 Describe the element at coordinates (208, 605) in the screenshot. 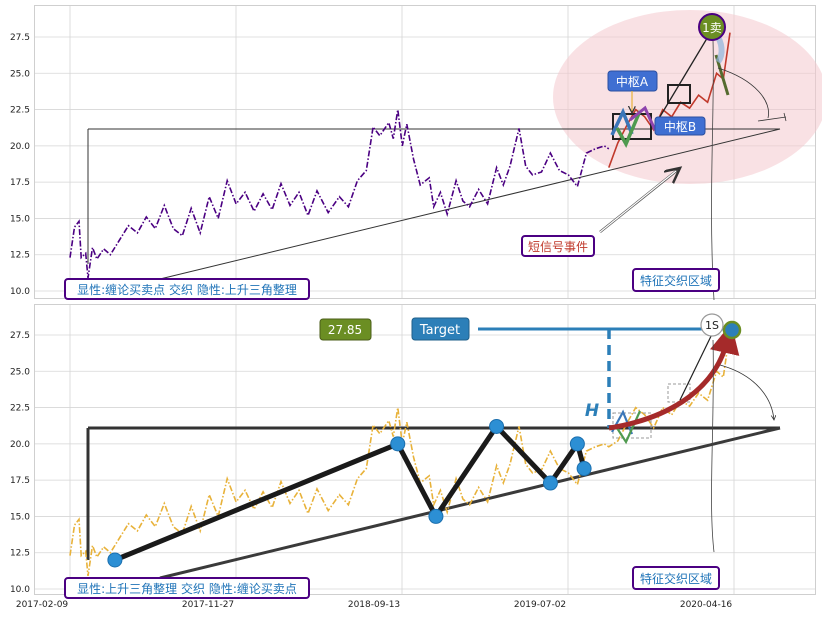

I see `x-tick-label: 2017-11-27` at that location.